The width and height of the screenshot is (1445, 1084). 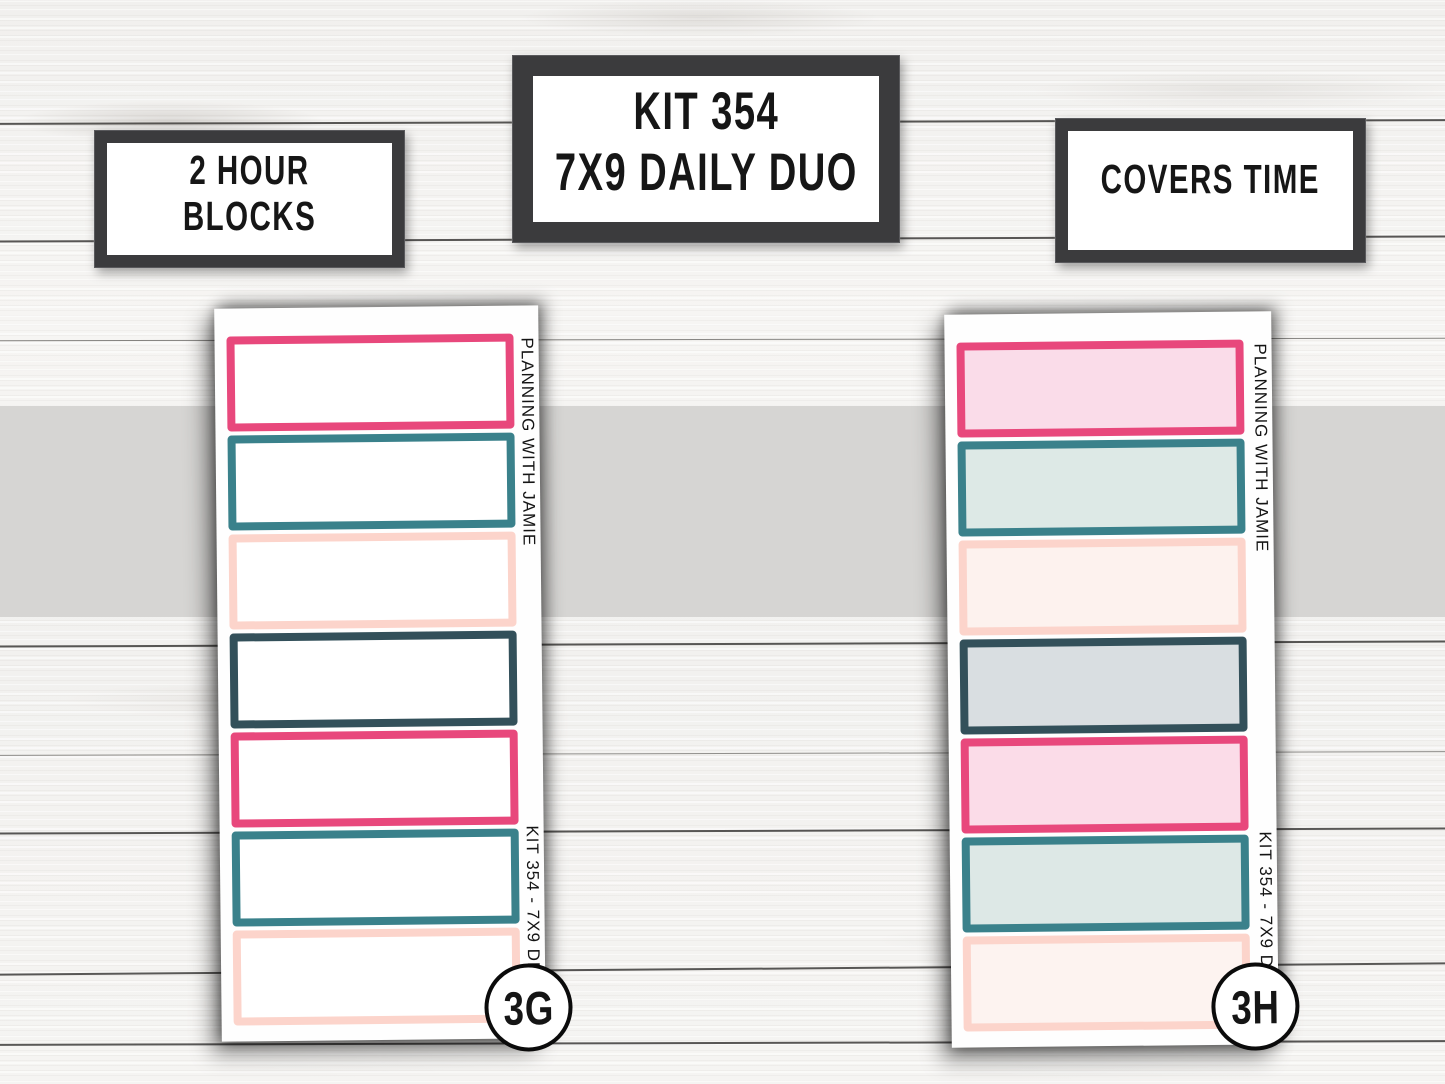 I want to click on sign-kit-title: KIT 354 7X9 DAILY DUO, so click(x=706, y=149).